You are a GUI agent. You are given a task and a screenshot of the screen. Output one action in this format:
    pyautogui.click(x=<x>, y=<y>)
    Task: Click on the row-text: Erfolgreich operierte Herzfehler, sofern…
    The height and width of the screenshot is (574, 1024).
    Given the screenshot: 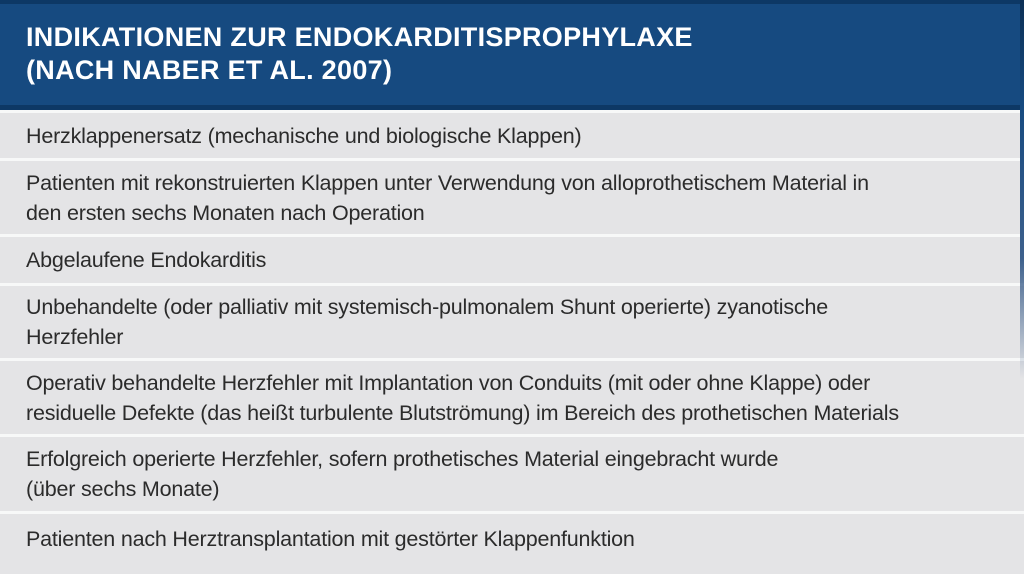 What is the action you would take?
    pyautogui.click(x=402, y=459)
    